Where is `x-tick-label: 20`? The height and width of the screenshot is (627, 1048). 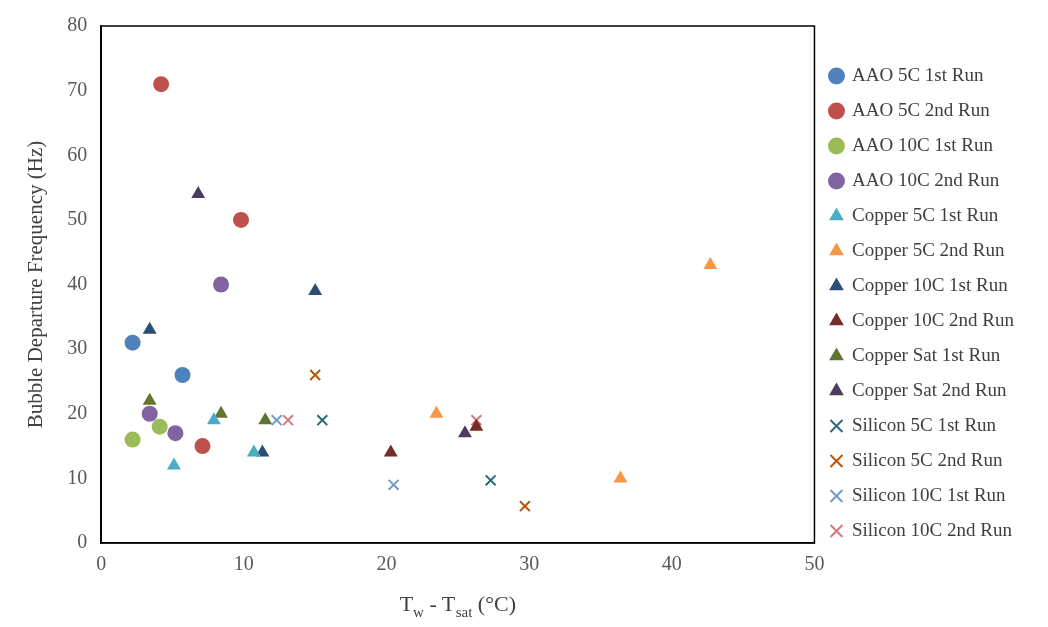
x-tick-label: 20 is located at coordinates (386, 563).